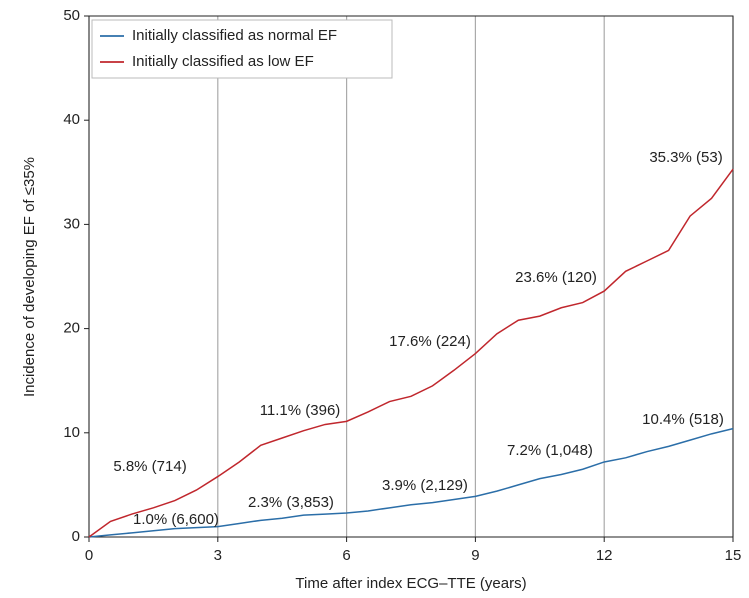  I want to click on x-tick-label: 12, so click(604, 555).